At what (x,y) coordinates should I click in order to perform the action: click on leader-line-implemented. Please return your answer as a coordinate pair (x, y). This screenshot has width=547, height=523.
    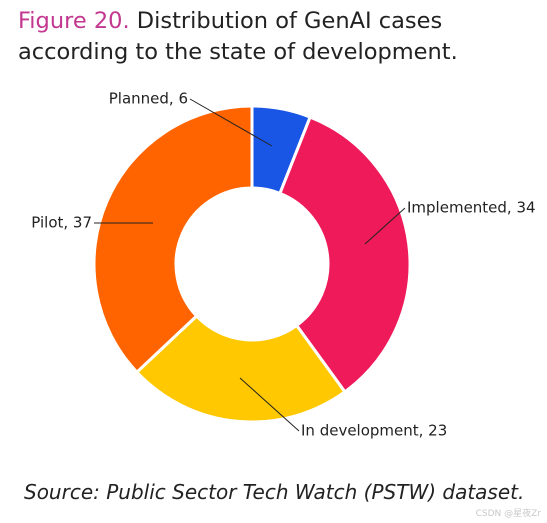
    Looking at the image, I should click on (385, 226).